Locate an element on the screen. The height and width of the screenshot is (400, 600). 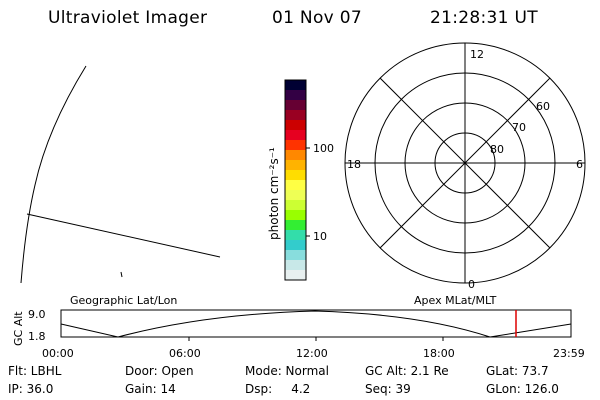
colorbar-frame is located at coordinates (295, 180).